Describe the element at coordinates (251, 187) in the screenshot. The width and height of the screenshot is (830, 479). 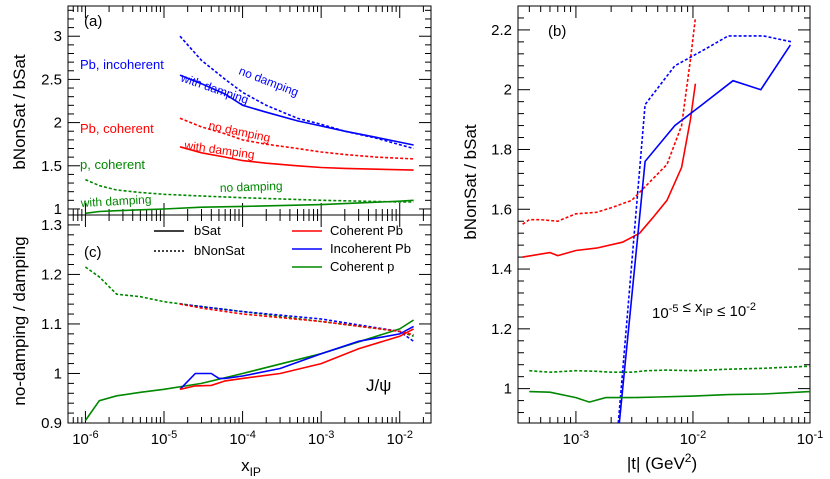
I see `annotation-p-coherent-no-damping: no damping` at that location.